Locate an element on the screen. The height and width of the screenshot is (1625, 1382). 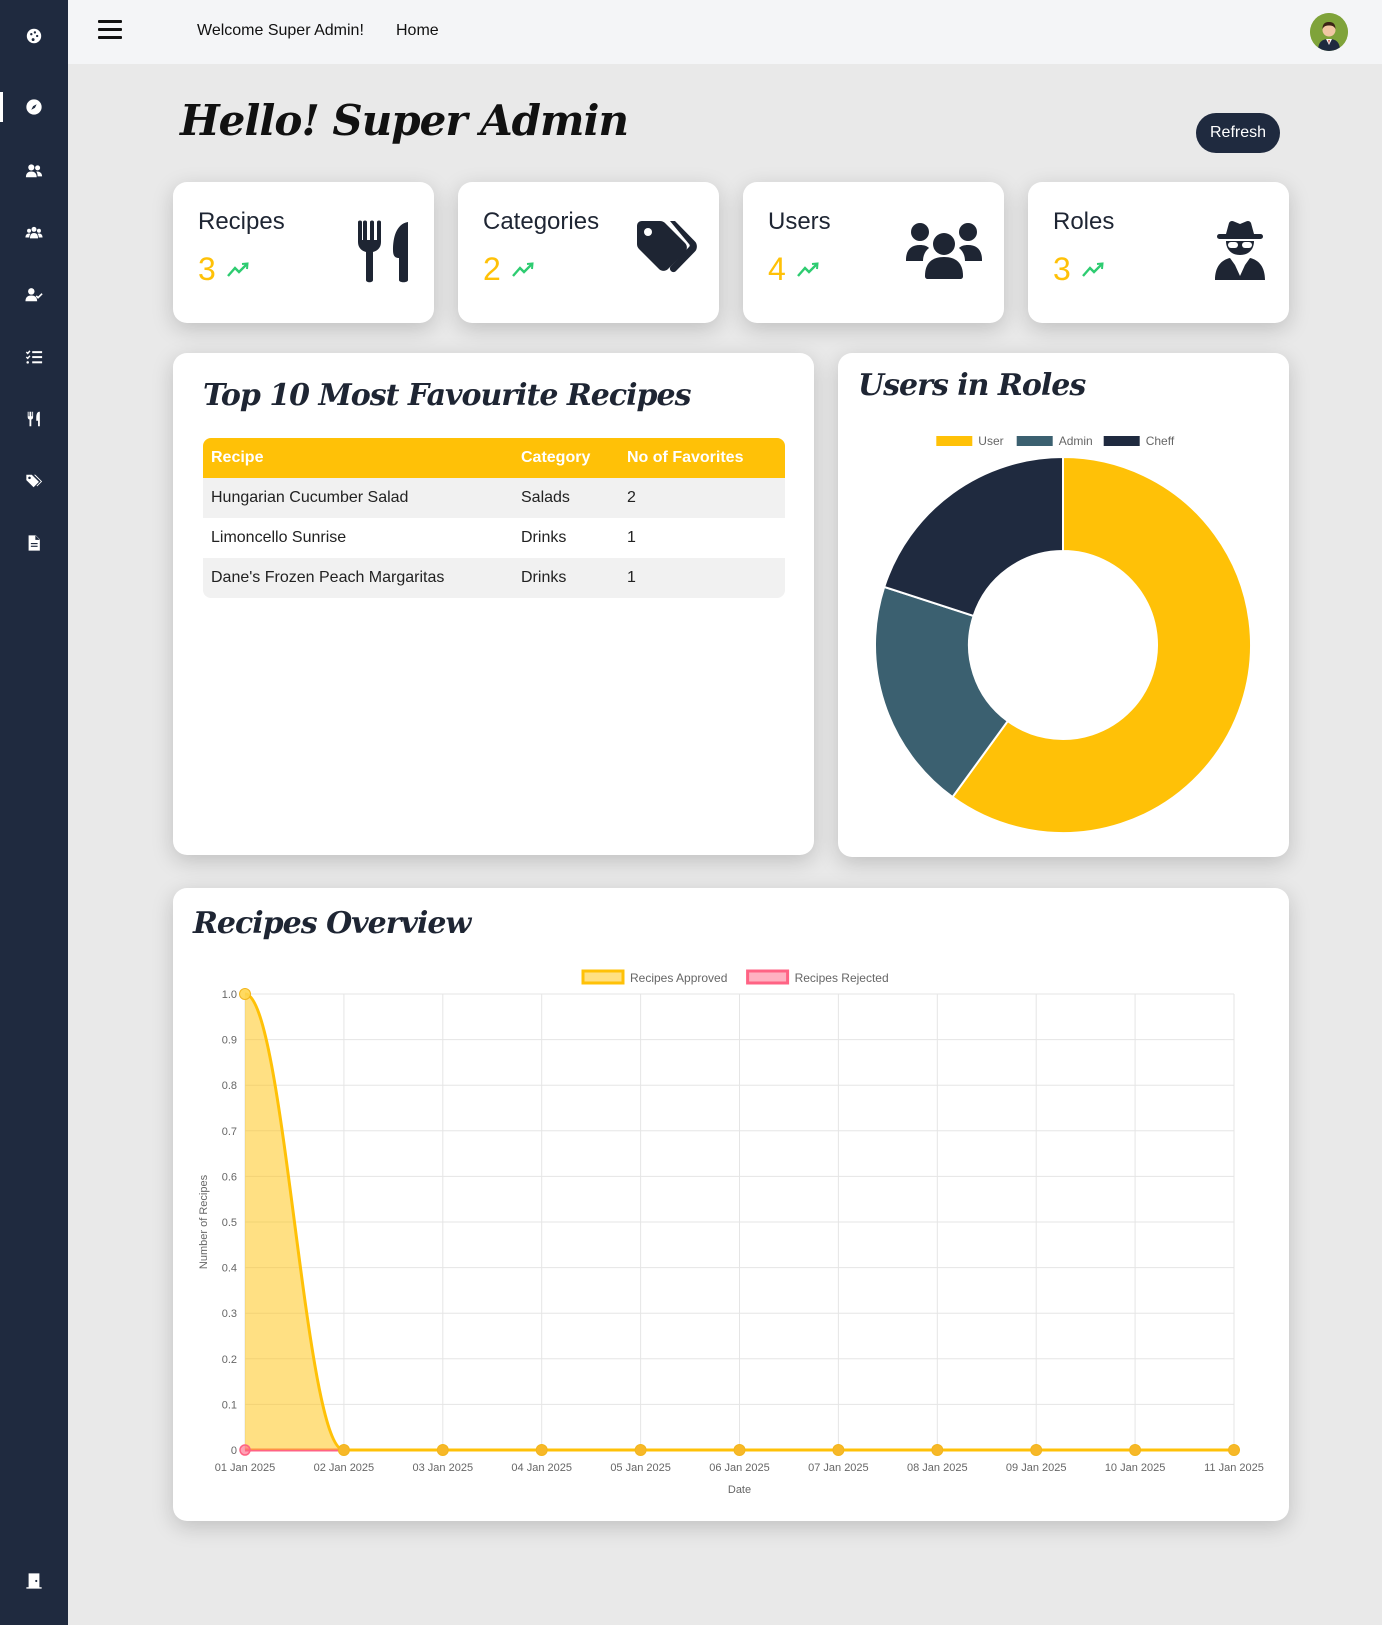
doughnut-slice-user is located at coordinates (1101, 644).